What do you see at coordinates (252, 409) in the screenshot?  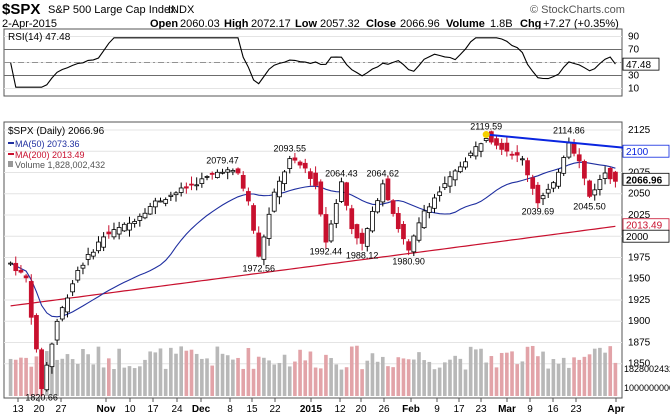 I see `x-tick-label: 15` at bounding box center [252, 409].